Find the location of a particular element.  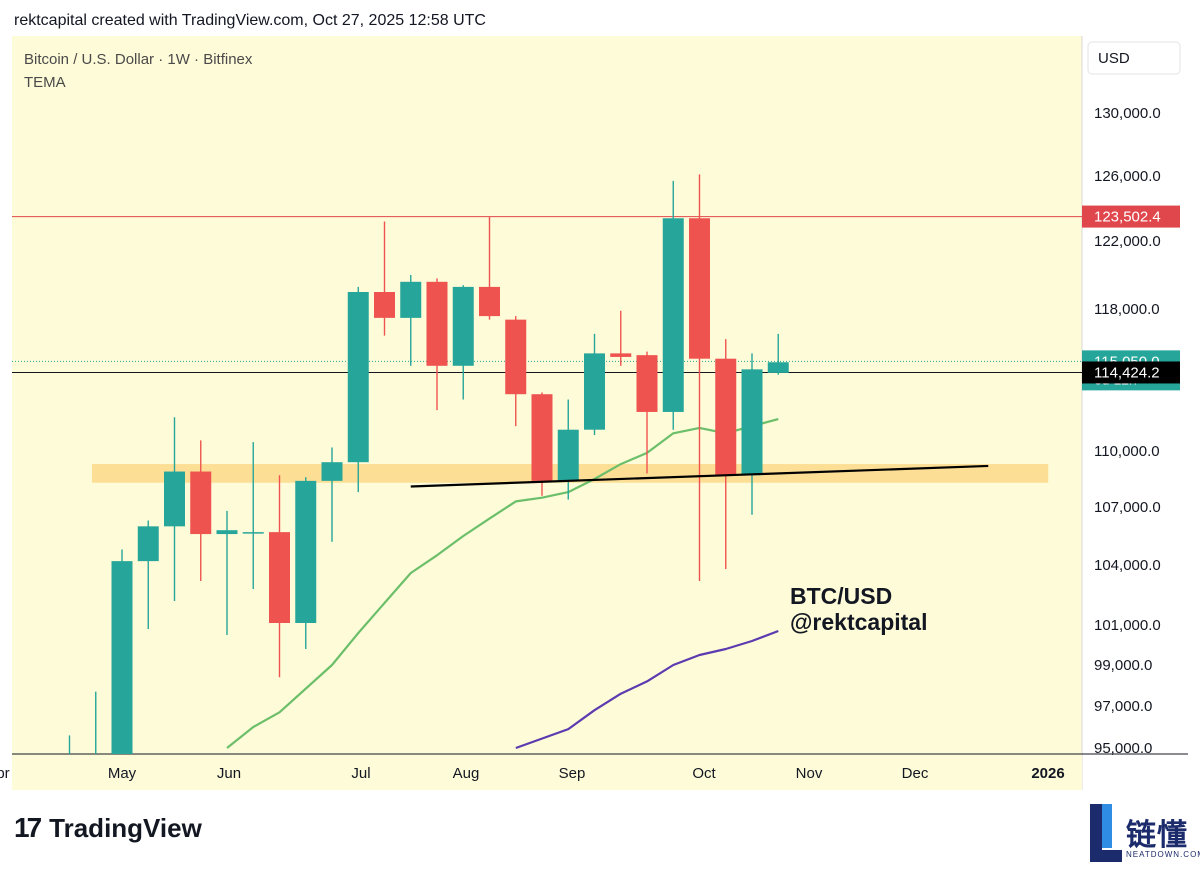

tradingview-logo-icon: 17 is located at coordinates (28, 827).